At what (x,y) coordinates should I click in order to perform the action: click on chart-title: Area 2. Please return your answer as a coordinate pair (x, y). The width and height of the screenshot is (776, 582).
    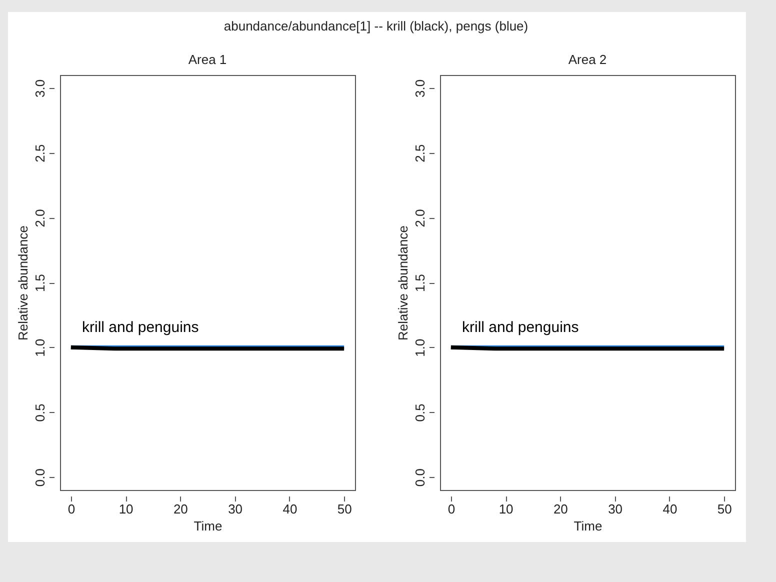
    Looking at the image, I should click on (587, 59).